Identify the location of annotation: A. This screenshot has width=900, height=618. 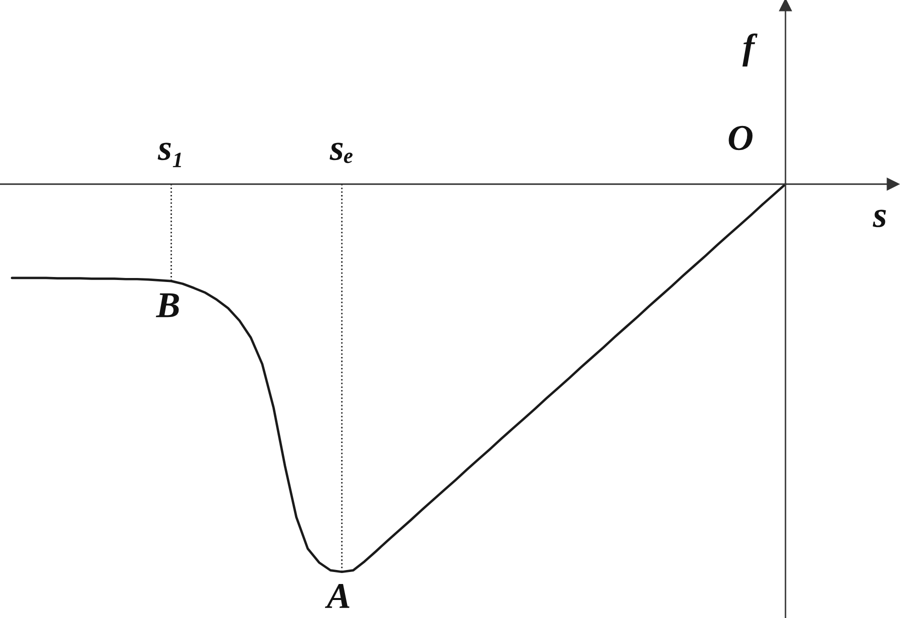
(337, 596).